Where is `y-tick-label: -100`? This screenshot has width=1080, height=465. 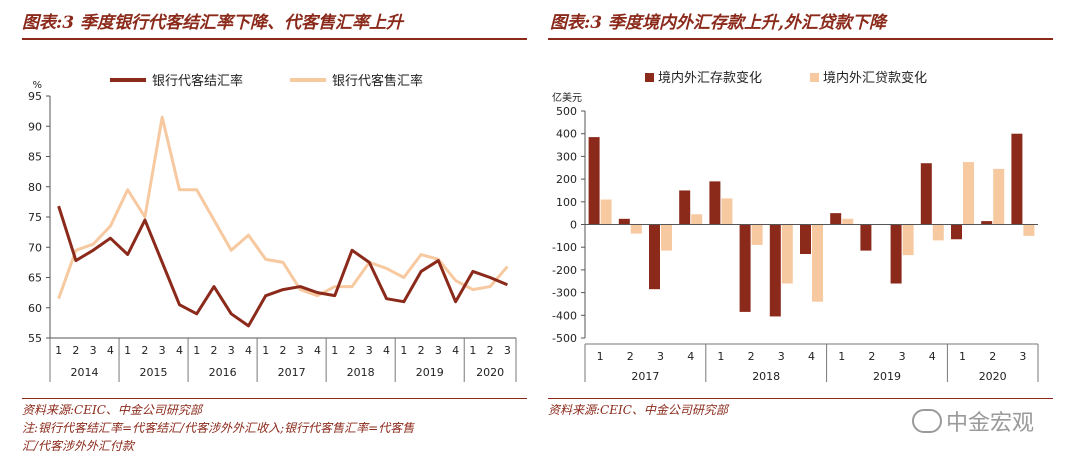 y-tick-label: -100 is located at coordinates (564, 247).